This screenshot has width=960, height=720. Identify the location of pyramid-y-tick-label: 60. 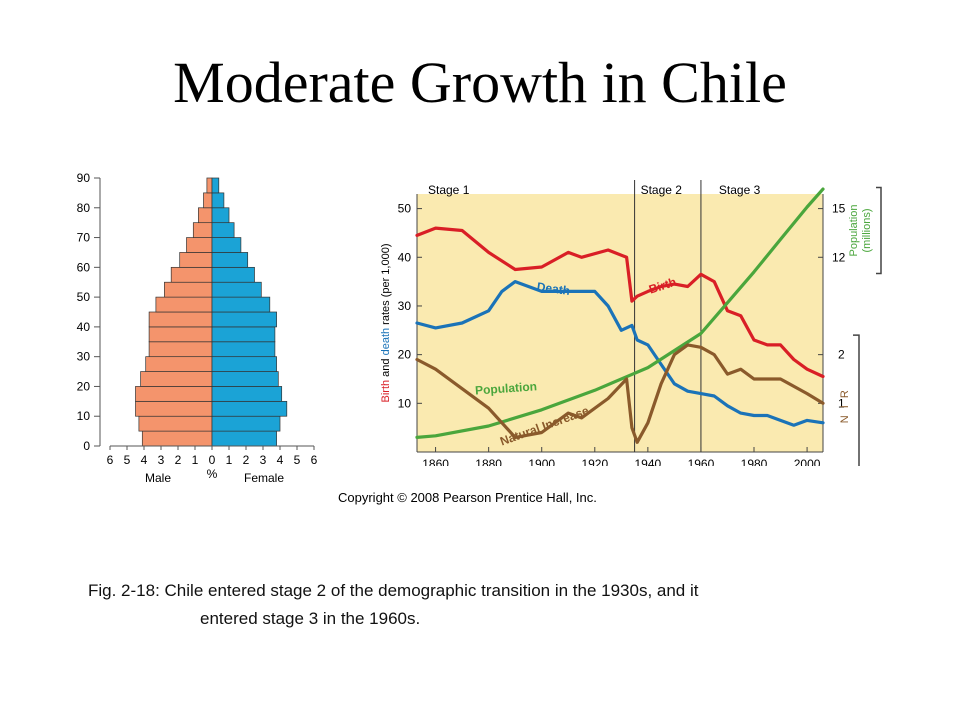
(84, 267).